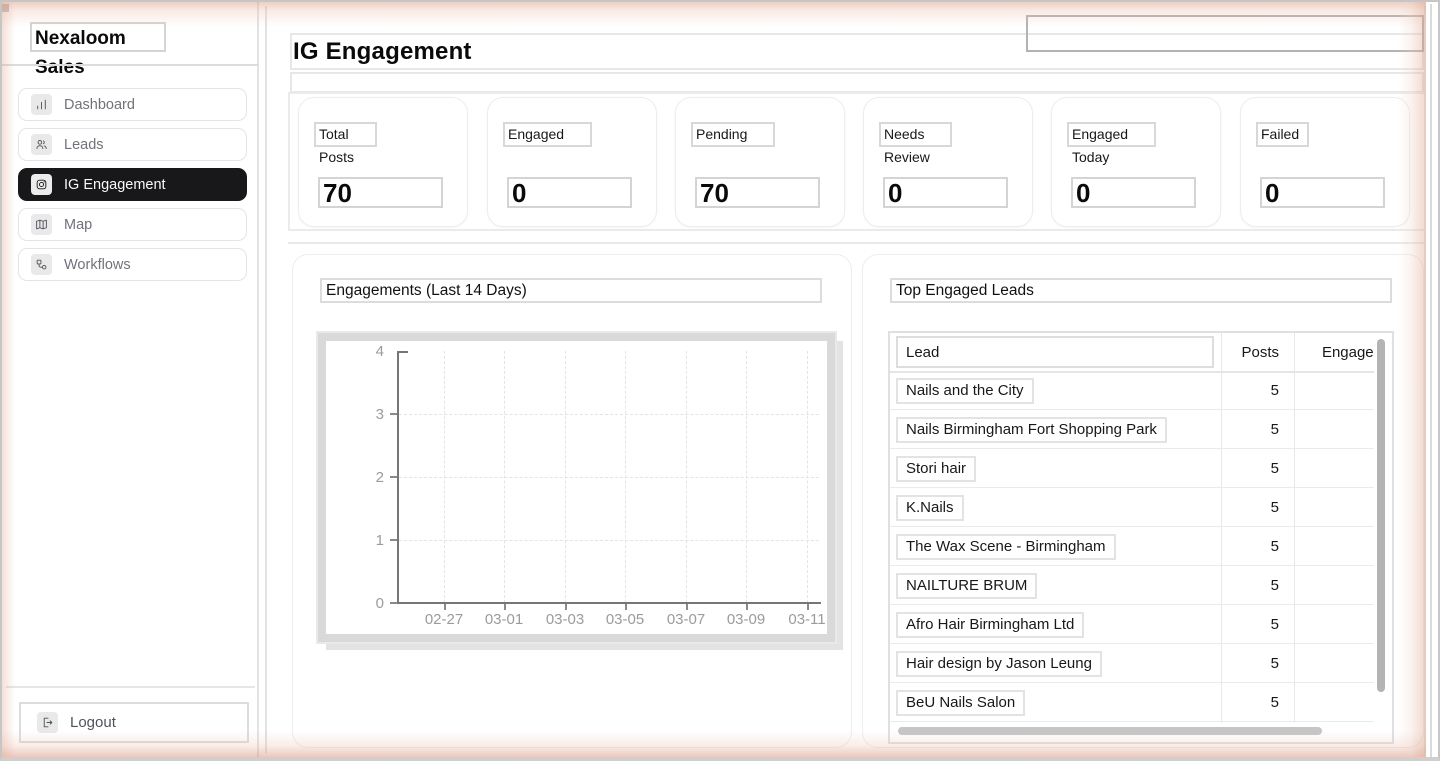 This screenshot has width=1440, height=761. I want to click on x-tick-label: 03-07, so click(686, 619).